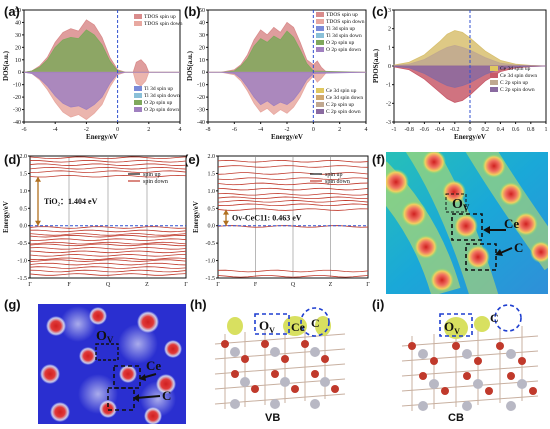 This screenshot has height=429, width=550. What do you see at coordinates (55, 130) in the screenshot?
I see `x-tick-label: -4` at bounding box center [55, 130].